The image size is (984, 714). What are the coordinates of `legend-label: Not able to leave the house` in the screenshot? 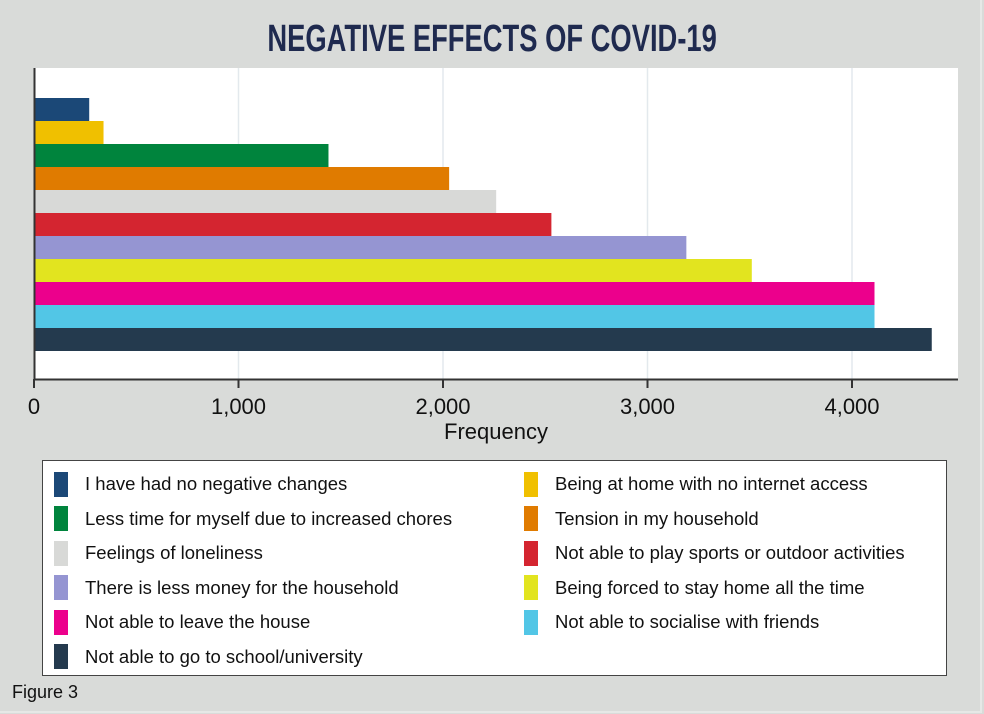 It's located at (198, 621).